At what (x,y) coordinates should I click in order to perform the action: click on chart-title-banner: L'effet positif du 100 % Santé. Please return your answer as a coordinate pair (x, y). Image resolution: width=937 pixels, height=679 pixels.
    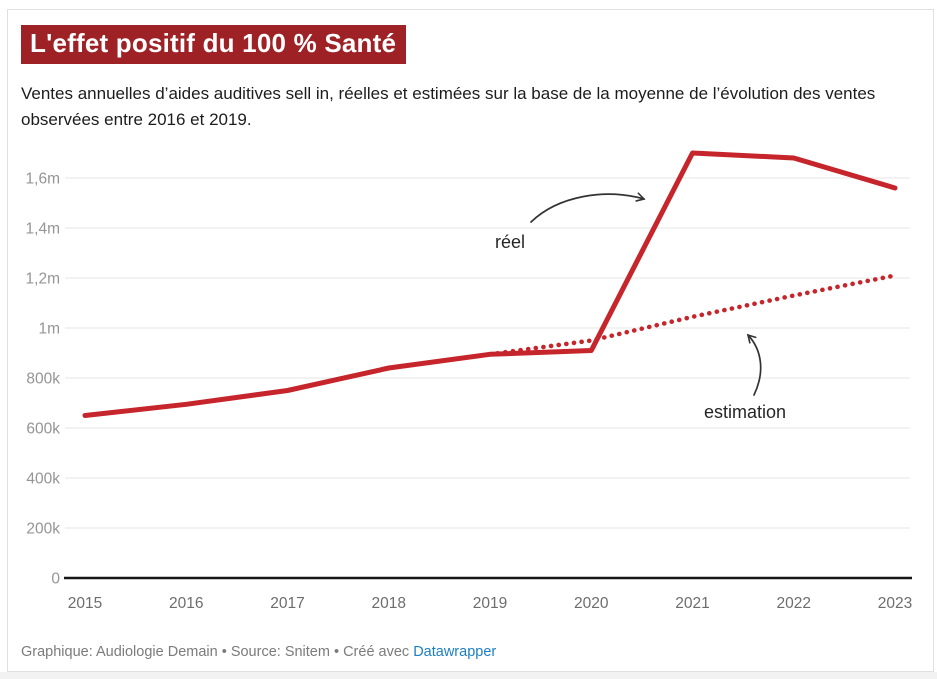
    Looking at the image, I should click on (214, 45).